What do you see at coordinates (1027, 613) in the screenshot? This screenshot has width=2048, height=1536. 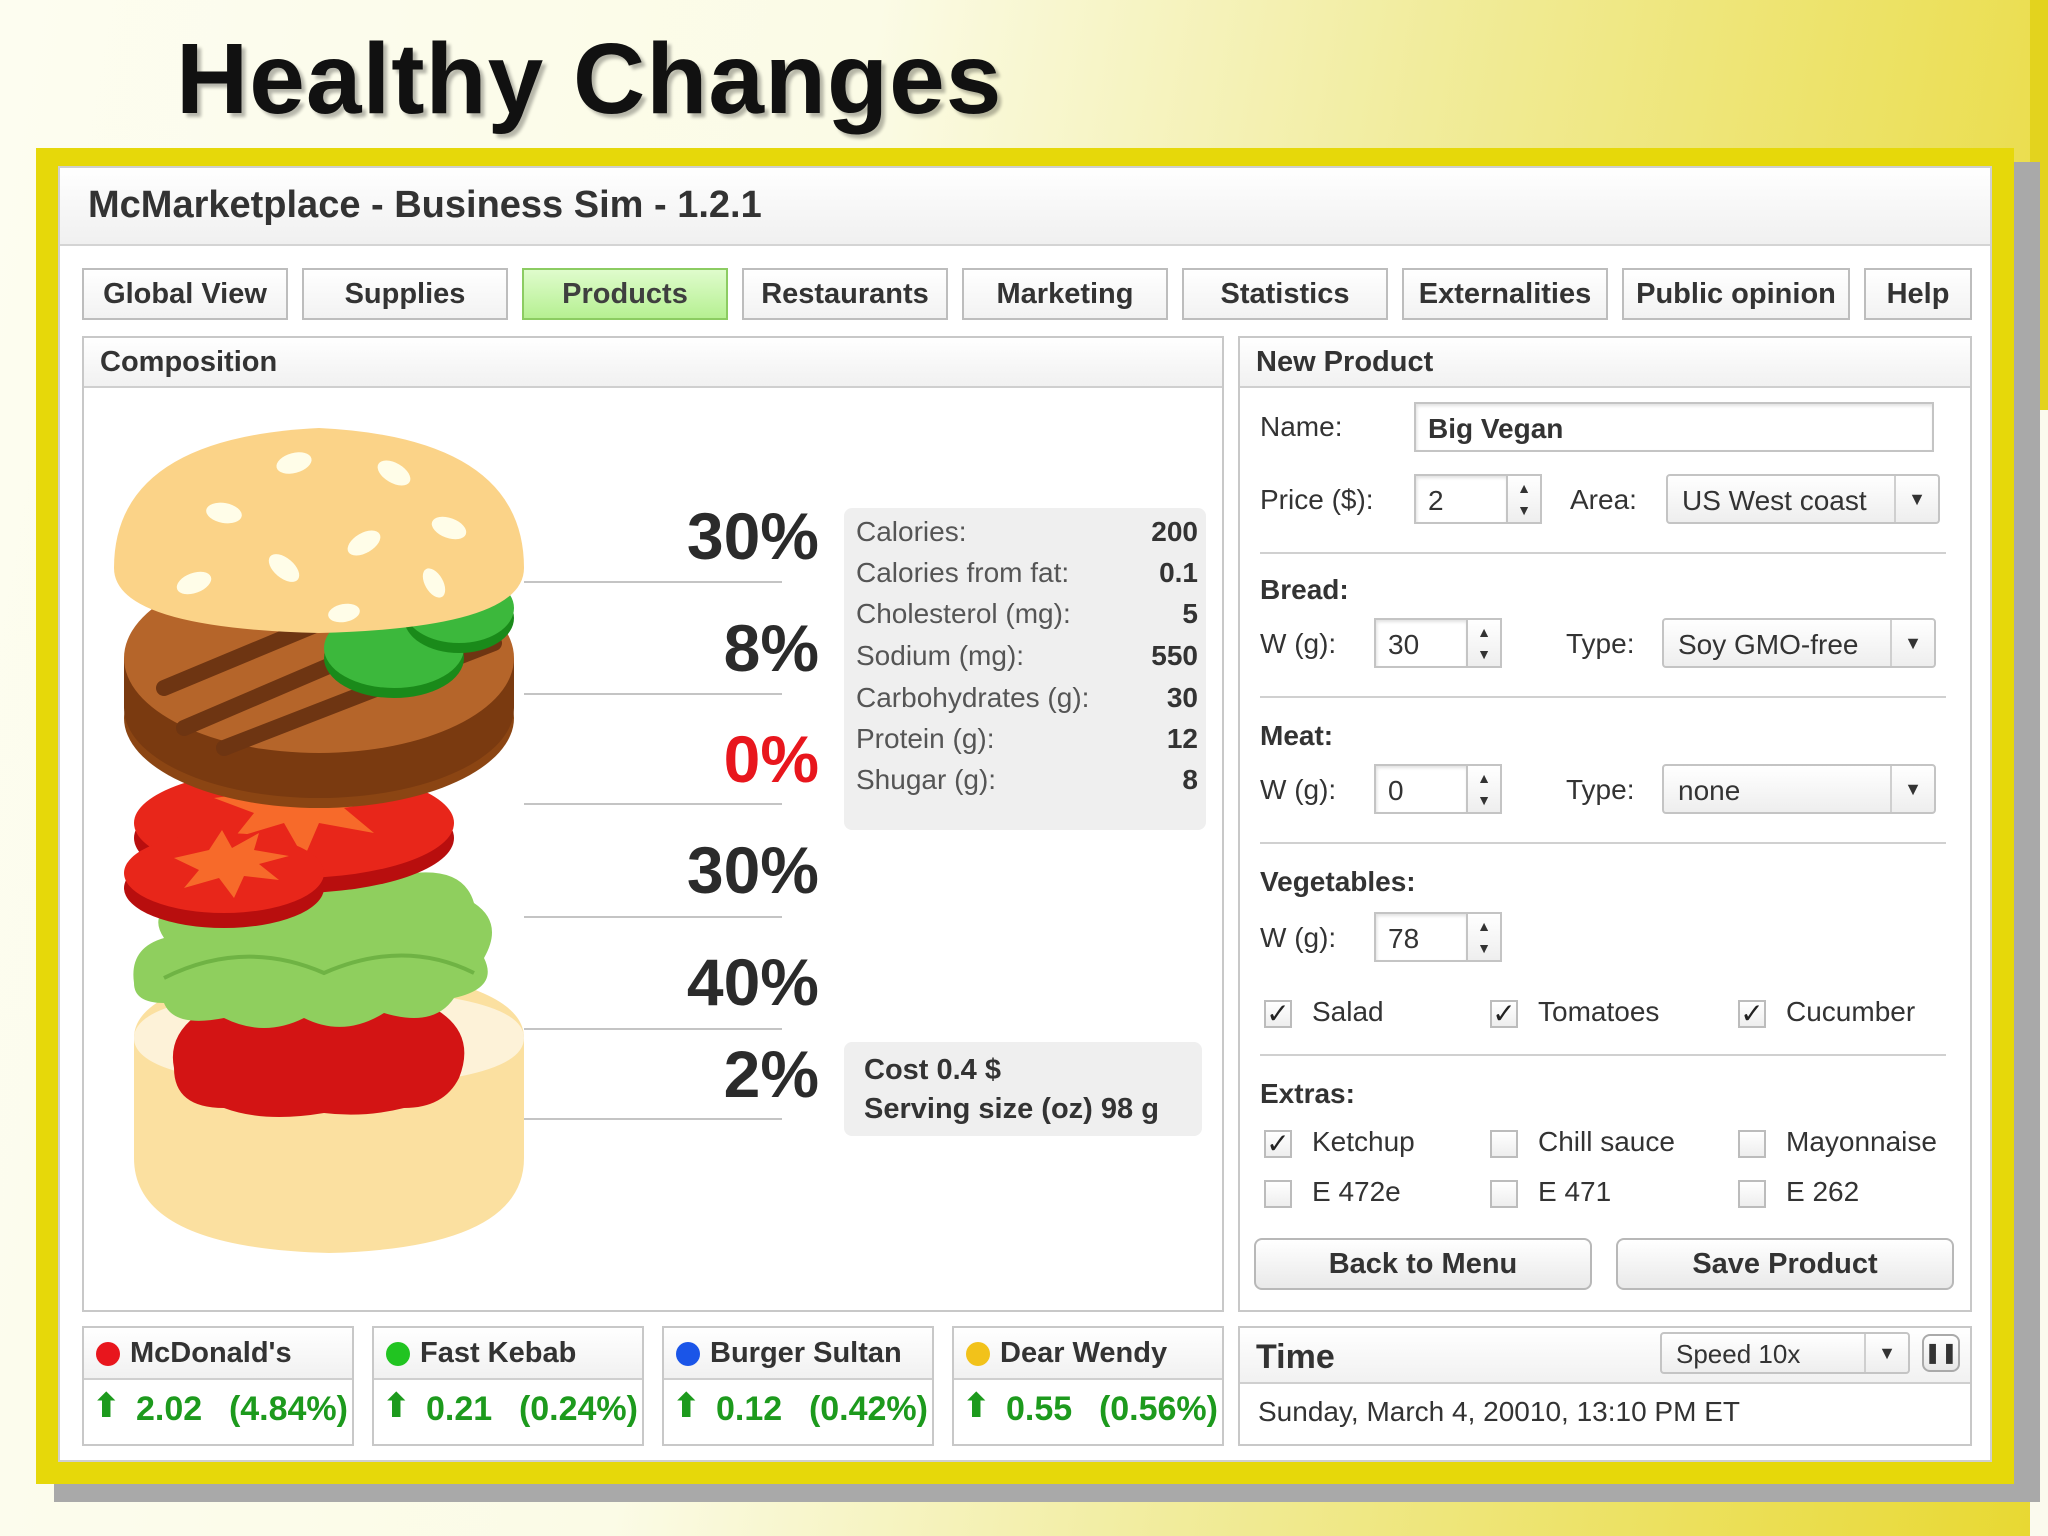 I see `nutrition-row: Cholesterol (mg): 5` at bounding box center [1027, 613].